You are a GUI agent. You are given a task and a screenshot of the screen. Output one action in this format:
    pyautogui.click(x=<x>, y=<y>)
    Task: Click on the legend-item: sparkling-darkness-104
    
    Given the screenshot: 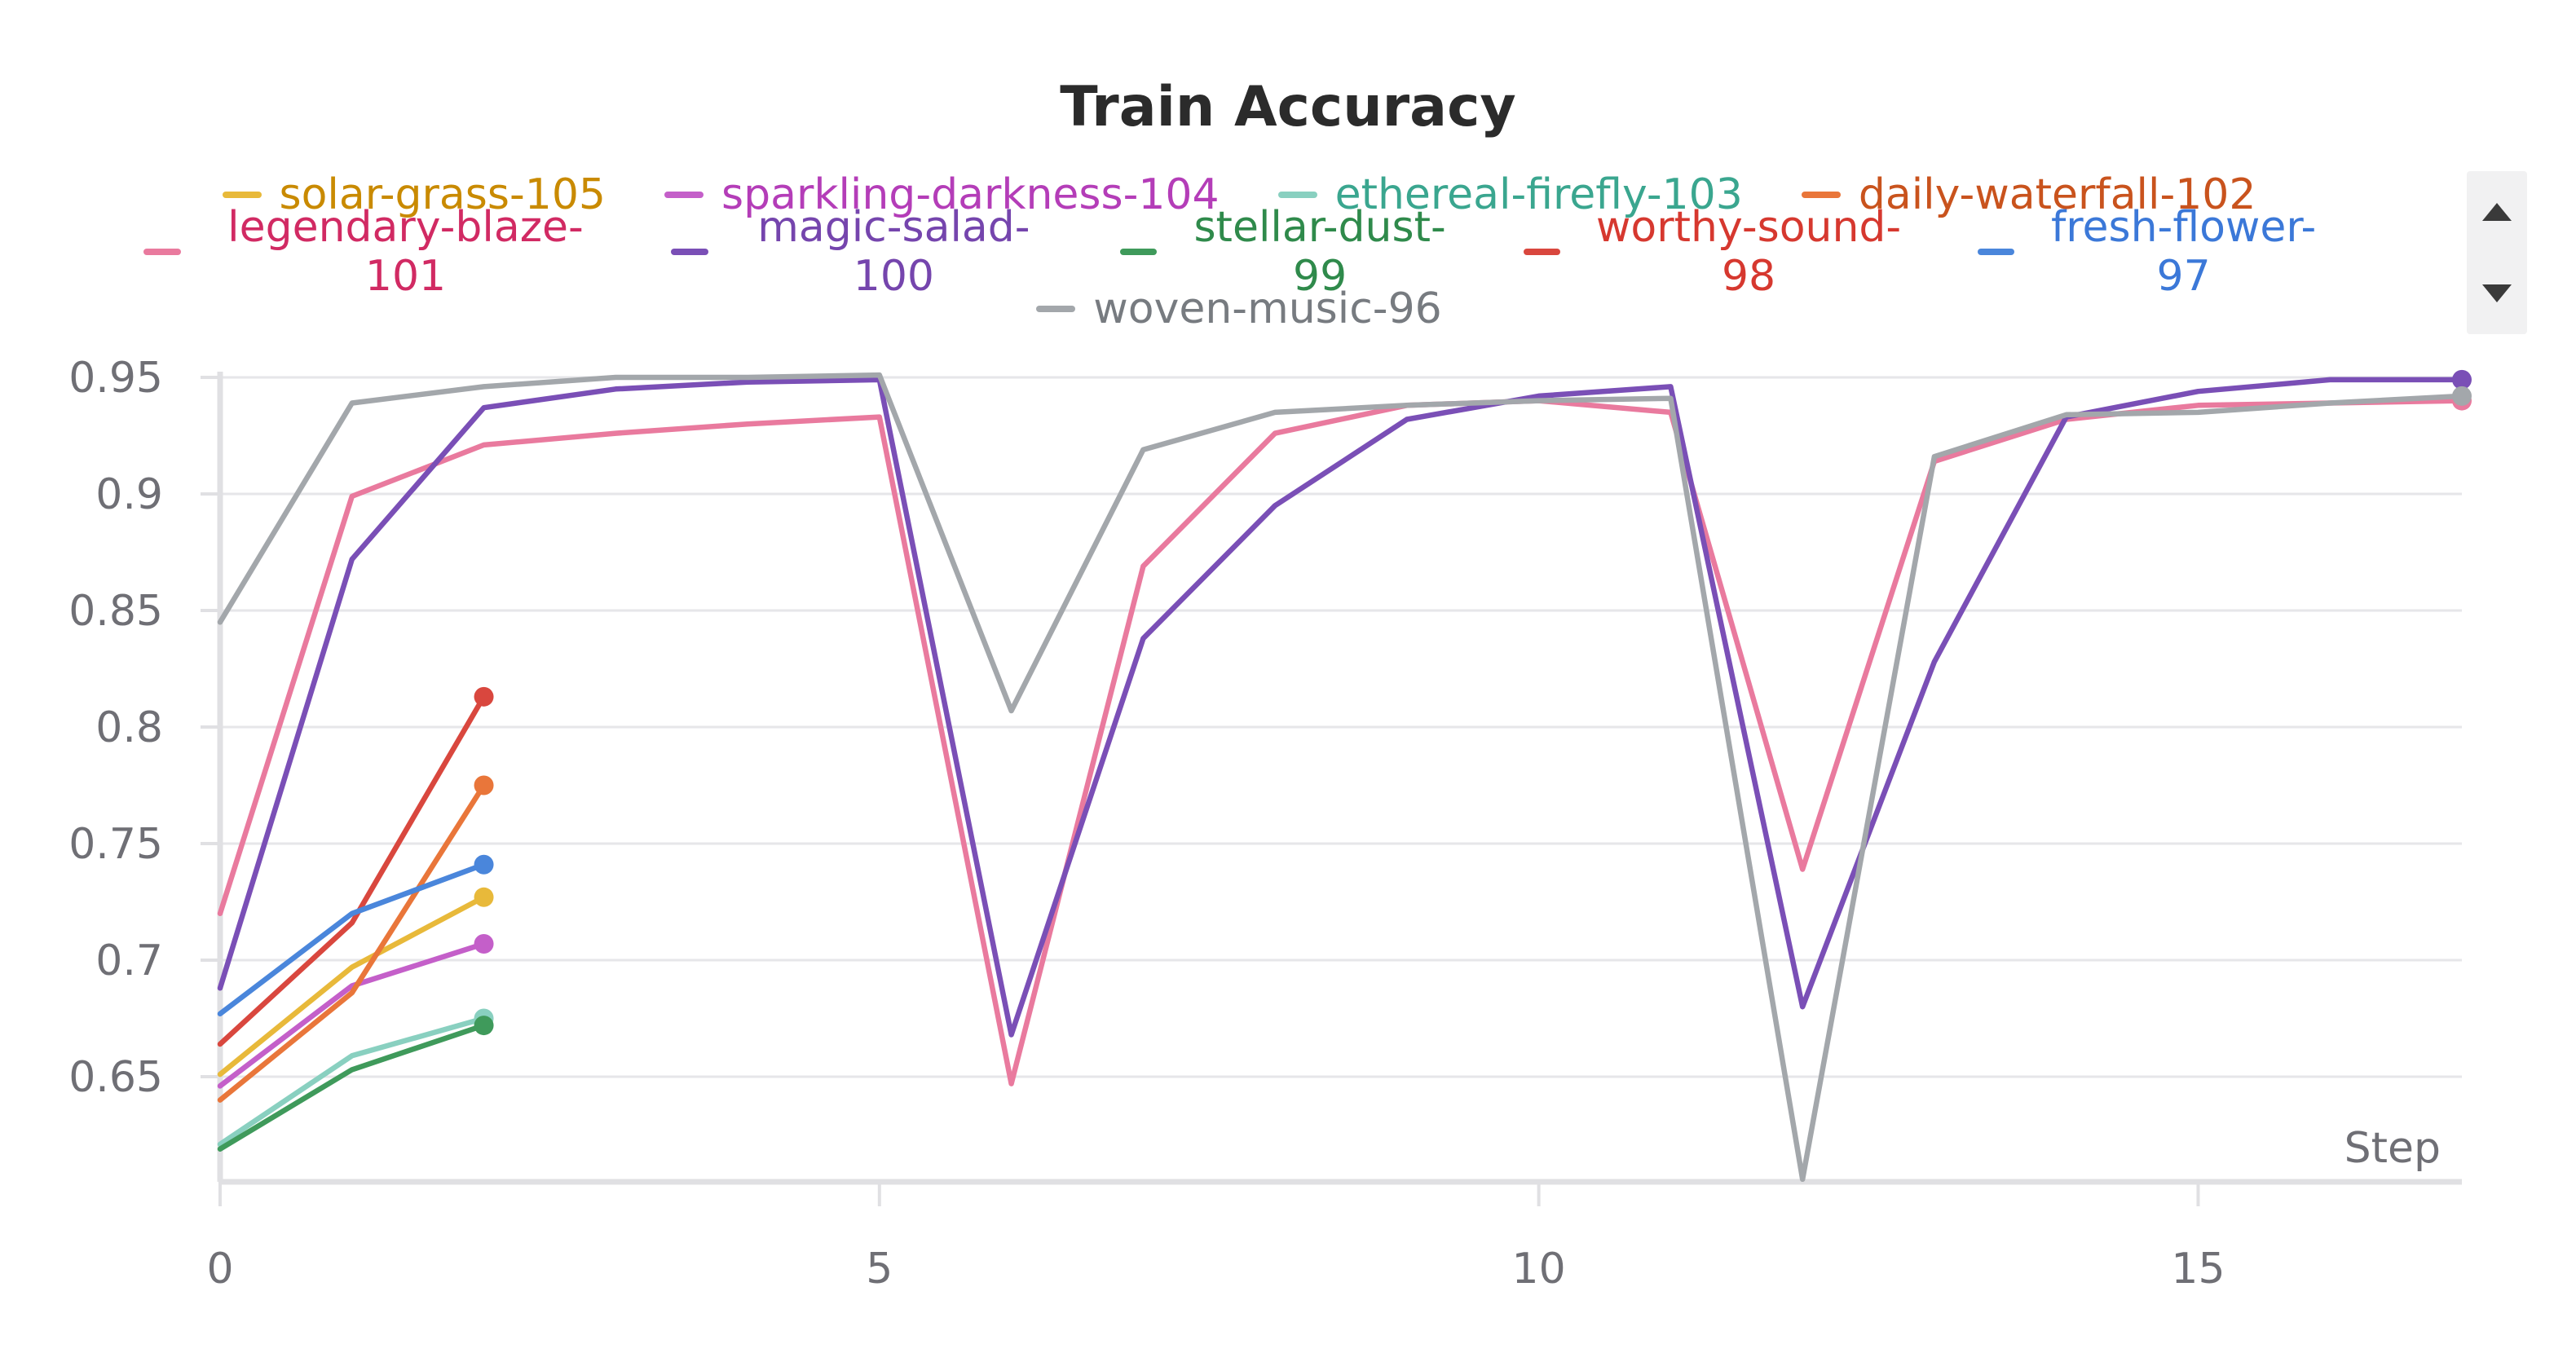 What is the action you would take?
    pyautogui.click(x=942, y=194)
    